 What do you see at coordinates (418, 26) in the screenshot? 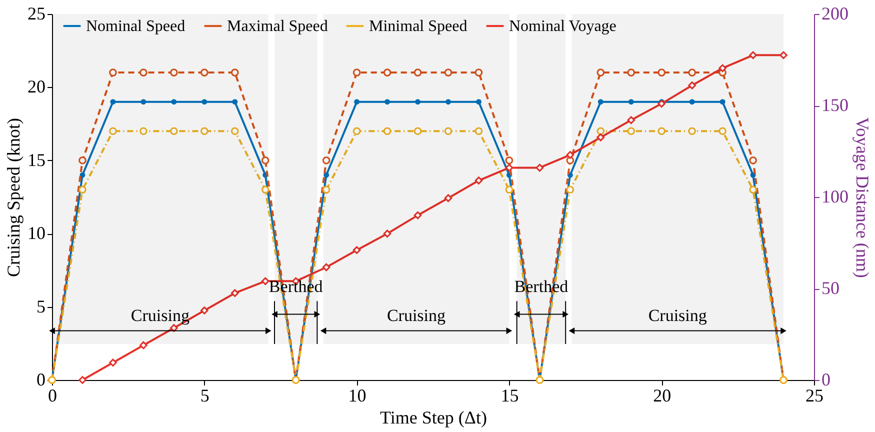
I see `legend-label: Minimal Speed` at bounding box center [418, 26].